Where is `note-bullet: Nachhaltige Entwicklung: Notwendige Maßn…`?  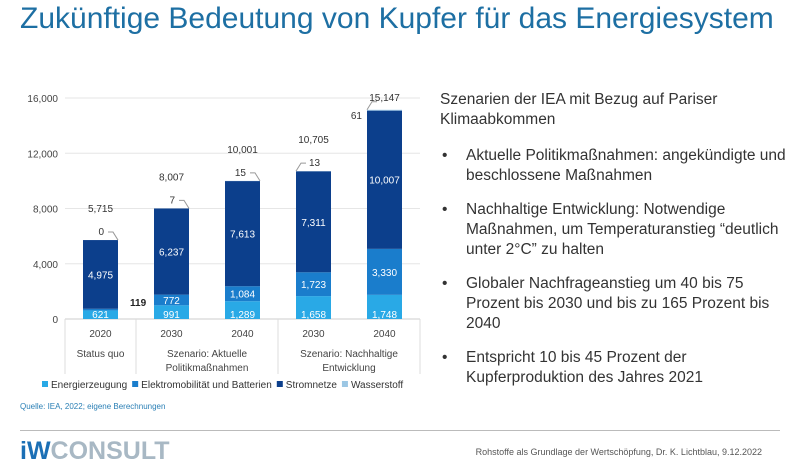
note-bullet: Nachhaltige Entwicklung: Notwendige Maßn… is located at coordinates (615, 230).